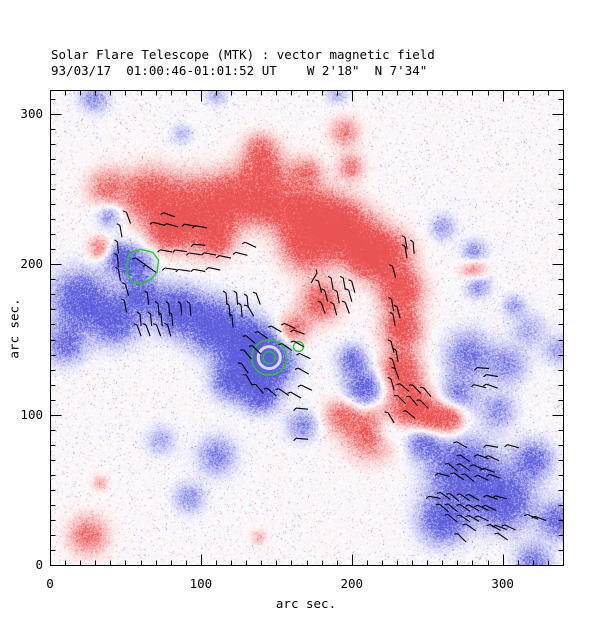  What do you see at coordinates (31, 414) in the screenshot?
I see `y-tick-label: 100` at bounding box center [31, 414].